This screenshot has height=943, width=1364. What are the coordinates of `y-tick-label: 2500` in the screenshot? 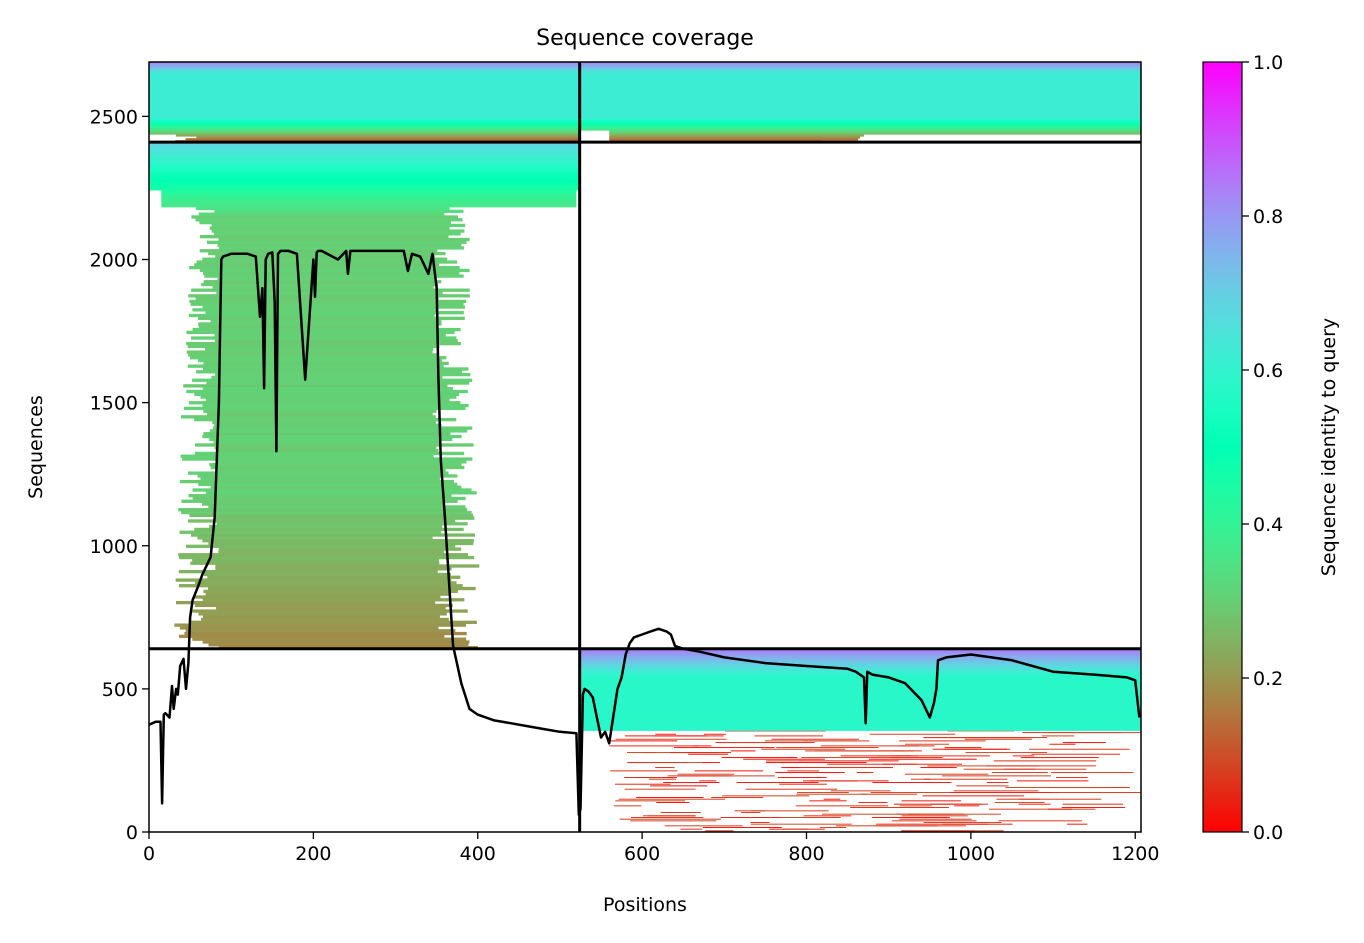 It's located at (114, 117).